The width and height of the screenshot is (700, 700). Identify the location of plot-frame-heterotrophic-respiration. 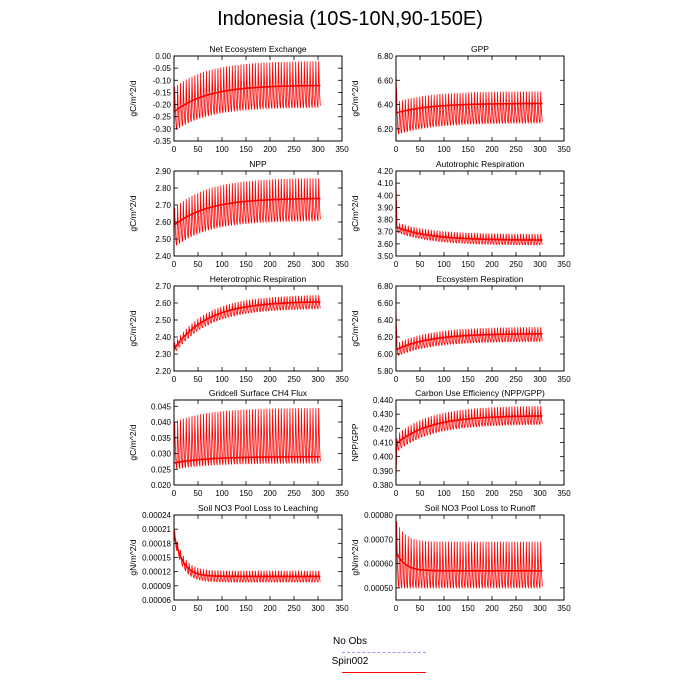
(258, 328).